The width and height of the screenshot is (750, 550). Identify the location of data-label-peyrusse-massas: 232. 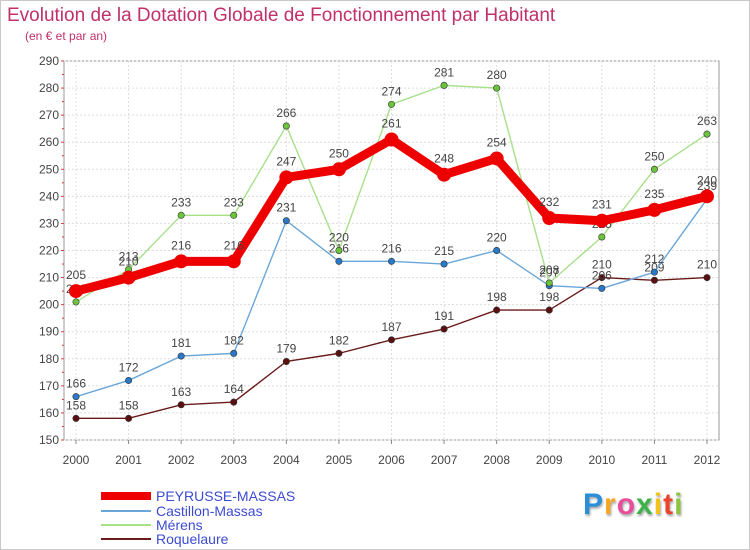
(549, 202).